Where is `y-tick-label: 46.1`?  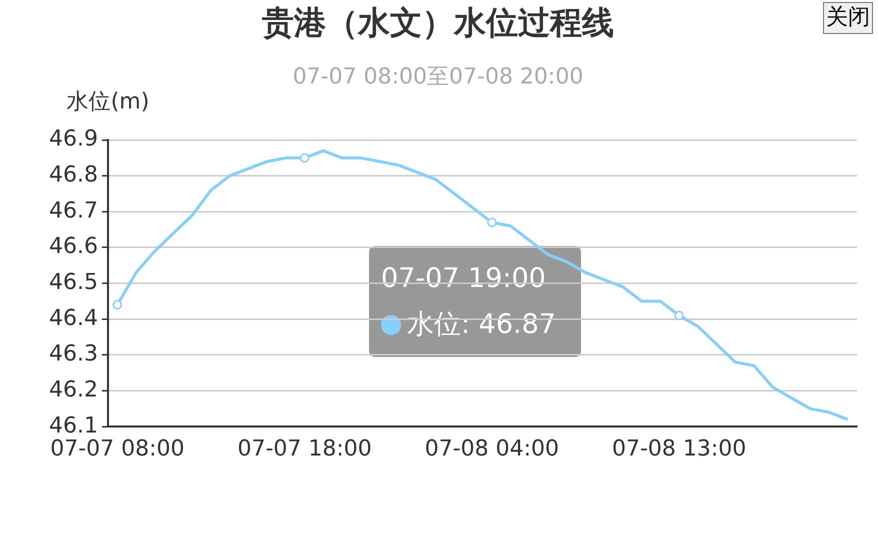 y-tick-label: 46.1 is located at coordinates (73, 425).